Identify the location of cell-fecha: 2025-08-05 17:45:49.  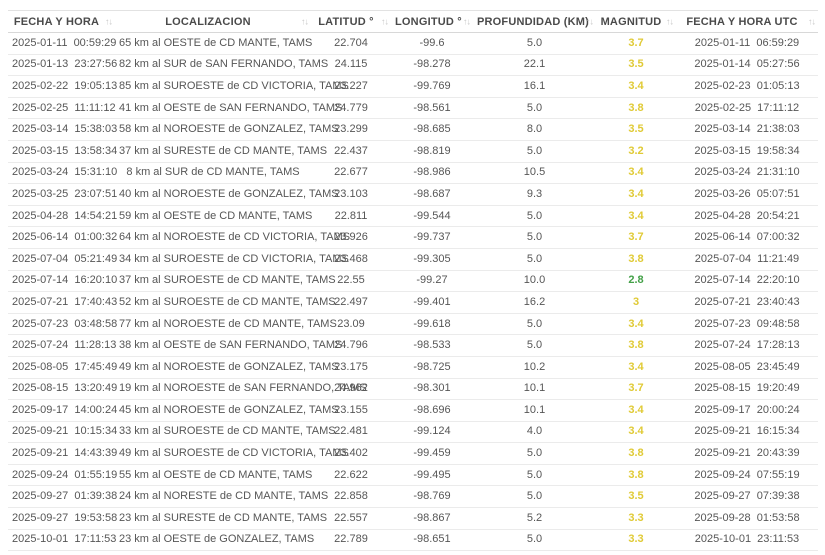
(62, 367).